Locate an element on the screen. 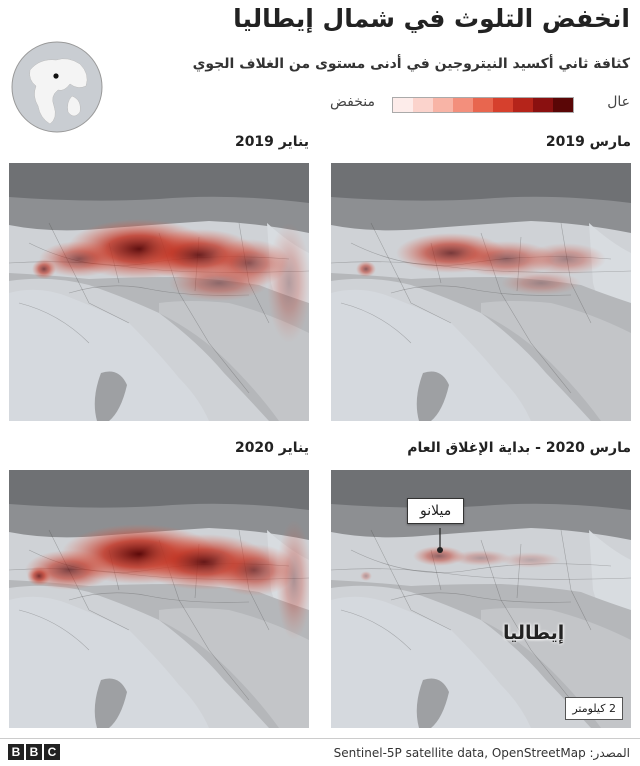 The height and width of the screenshot is (766, 640). italy-label: إيطاليا is located at coordinates (534, 633).